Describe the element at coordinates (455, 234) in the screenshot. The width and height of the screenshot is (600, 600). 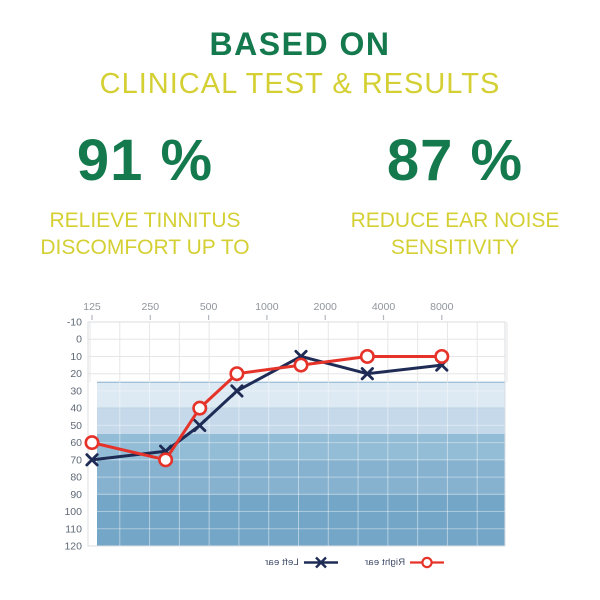
I see `stat-label-reduce: REDUCE EAR NOISE SENSITIVITY` at that location.